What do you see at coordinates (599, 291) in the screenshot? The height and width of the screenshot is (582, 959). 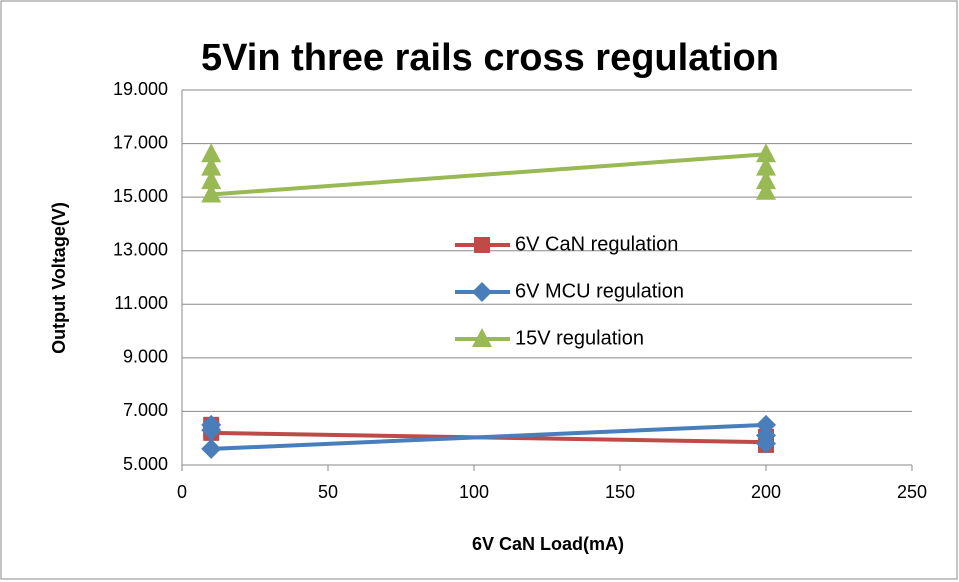 I see `legend-label: 6V MCU regulation` at bounding box center [599, 291].